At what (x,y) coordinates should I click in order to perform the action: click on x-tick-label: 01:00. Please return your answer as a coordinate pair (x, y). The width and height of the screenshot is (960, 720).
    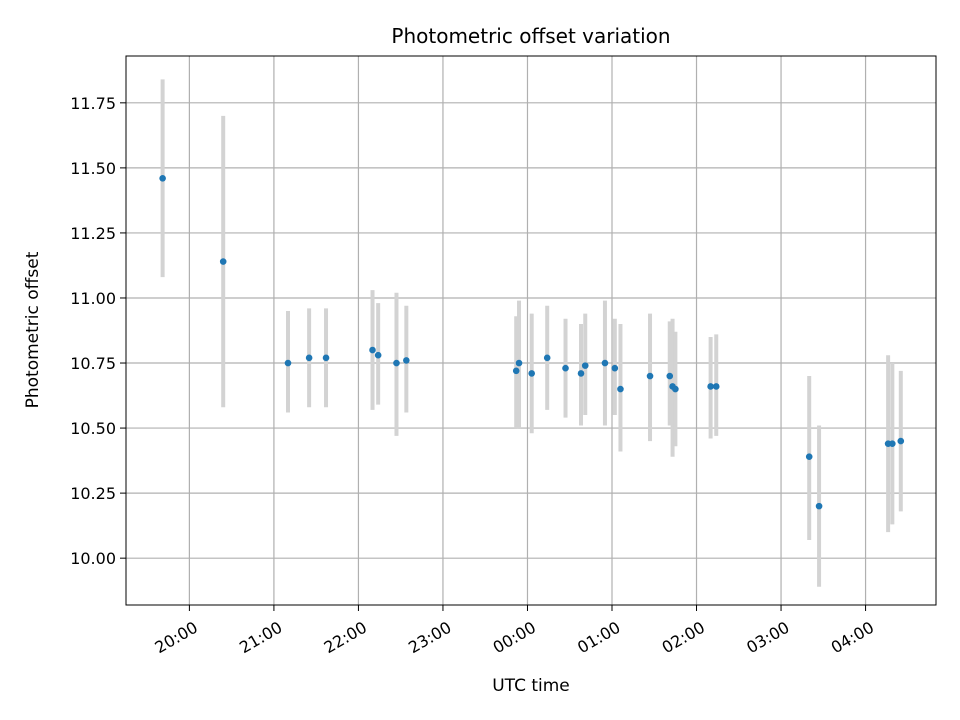
    Looking at the image, I should click on (598, 638).